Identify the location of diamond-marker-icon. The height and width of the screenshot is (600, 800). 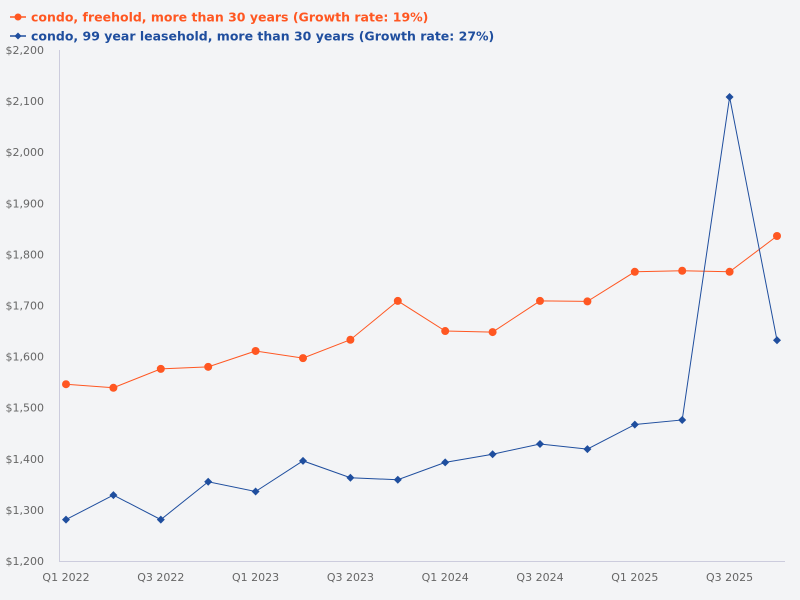
(18, 36).